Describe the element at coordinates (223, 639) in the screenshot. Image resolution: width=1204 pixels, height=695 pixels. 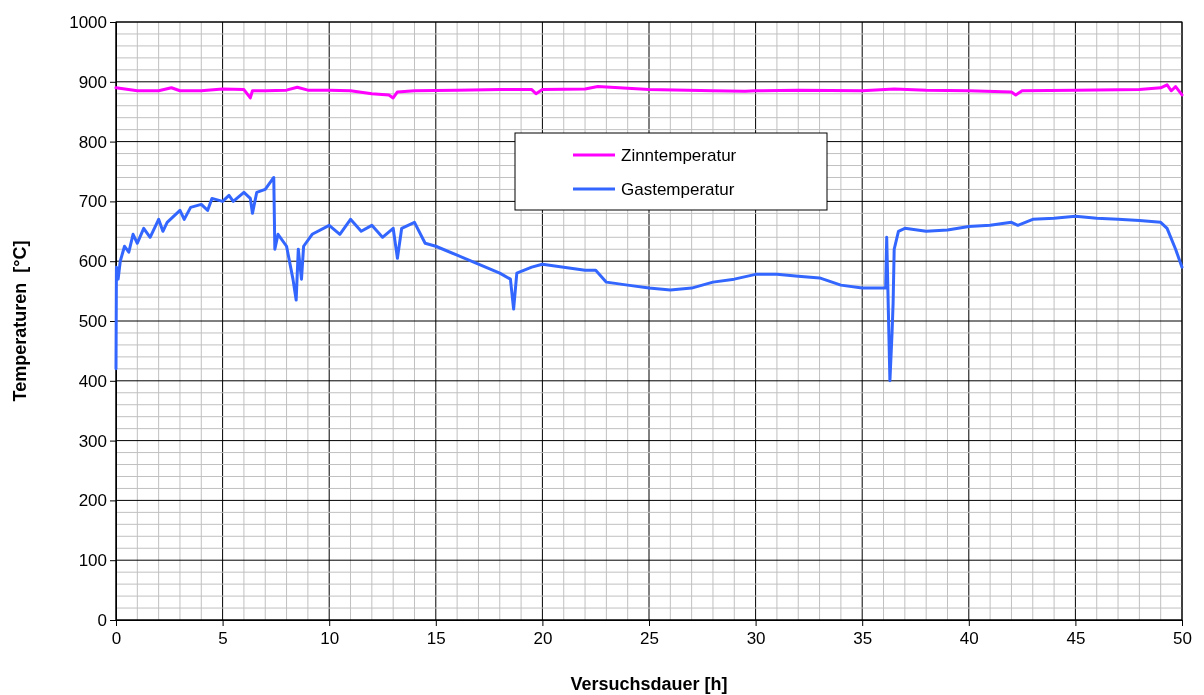
I see `x-tick-label: 5` at that location.